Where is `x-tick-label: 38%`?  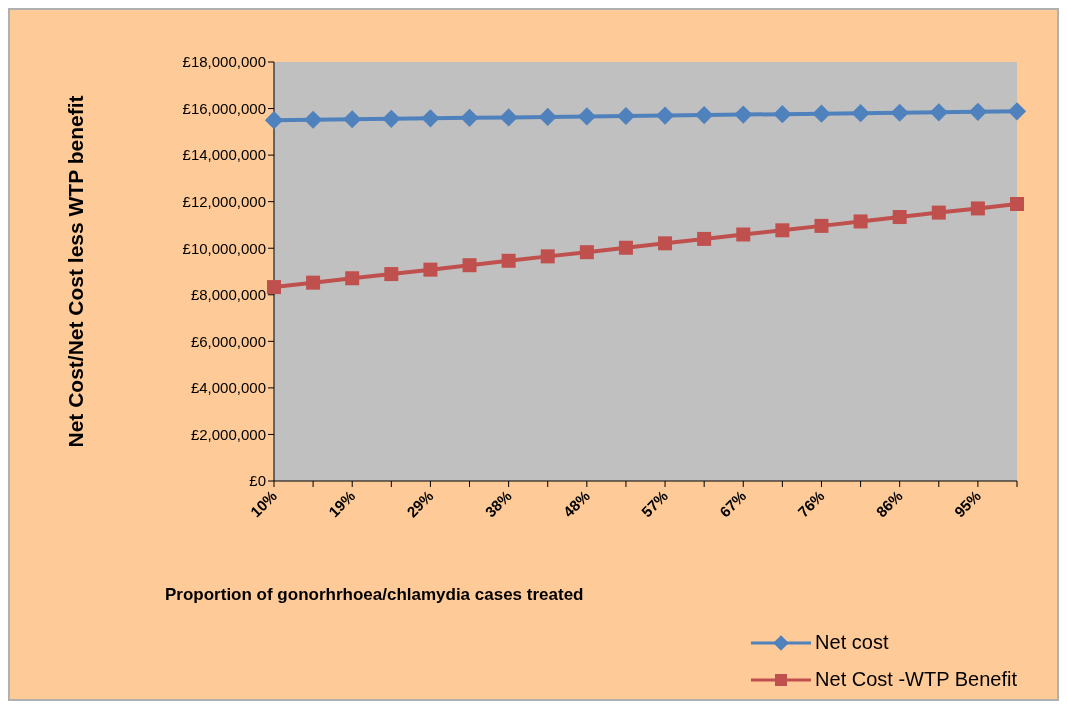 x-tick-label: 38% is located at coordinates (498, 504).